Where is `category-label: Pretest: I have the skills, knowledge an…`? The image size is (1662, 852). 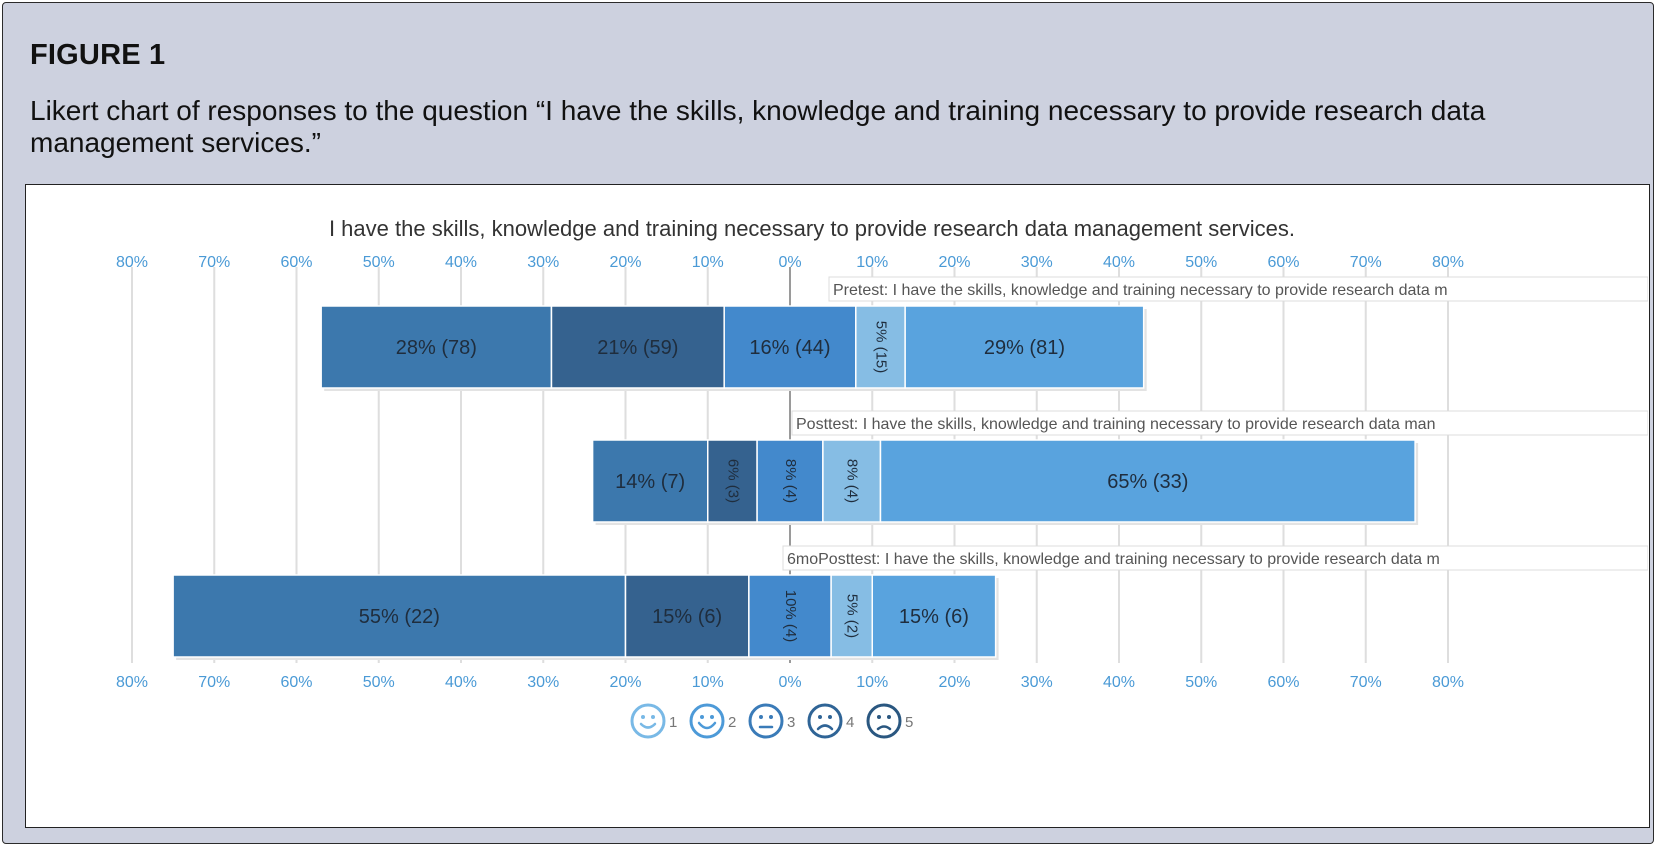
category-label: Pretest: I have the skills, knowledge an… is located at coordinates (1140, 290).